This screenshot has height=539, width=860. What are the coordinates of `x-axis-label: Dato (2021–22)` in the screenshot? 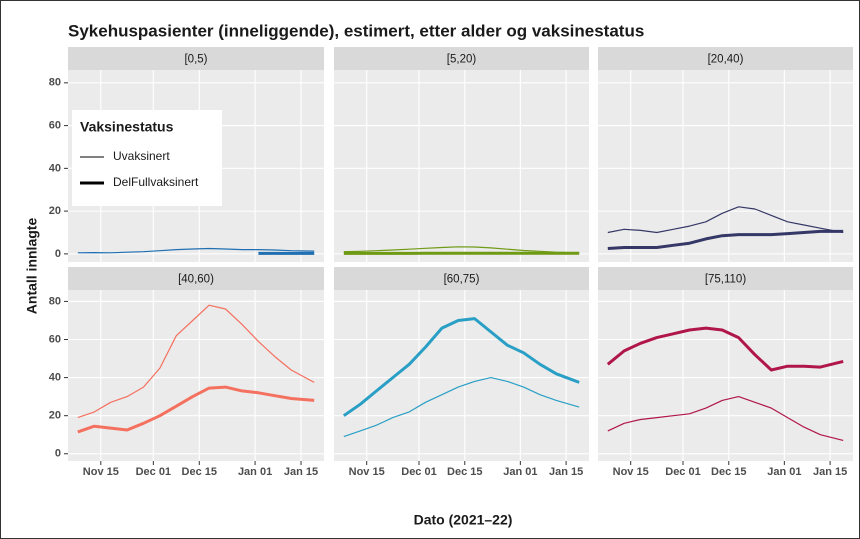 It's located at (463, 520).